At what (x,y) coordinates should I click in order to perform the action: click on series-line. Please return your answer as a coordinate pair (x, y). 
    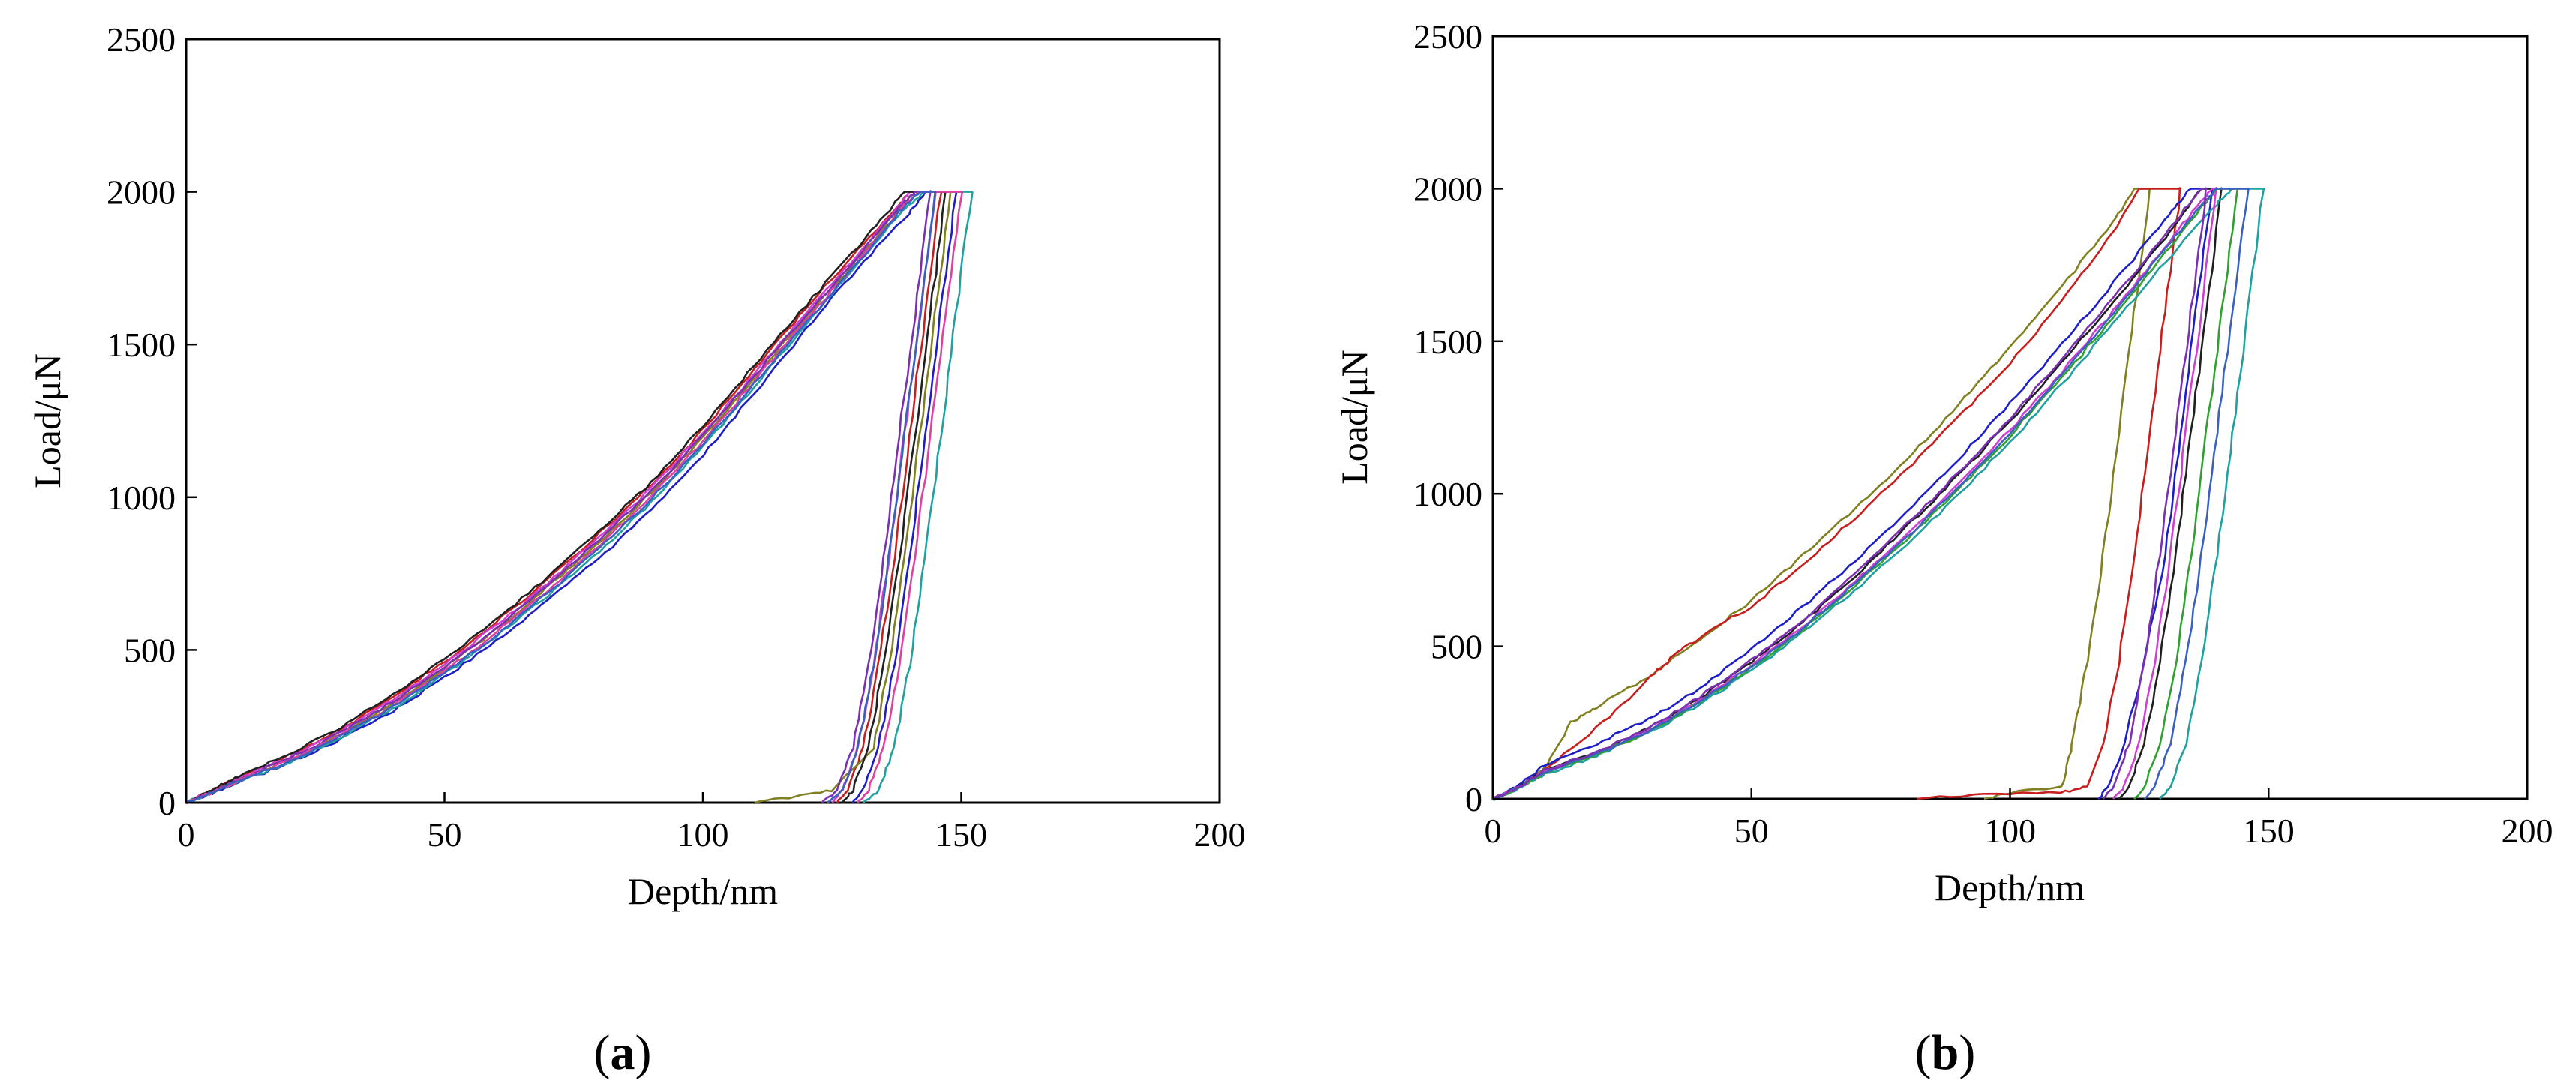
    Looking at the image, I should click on (1821, 494).